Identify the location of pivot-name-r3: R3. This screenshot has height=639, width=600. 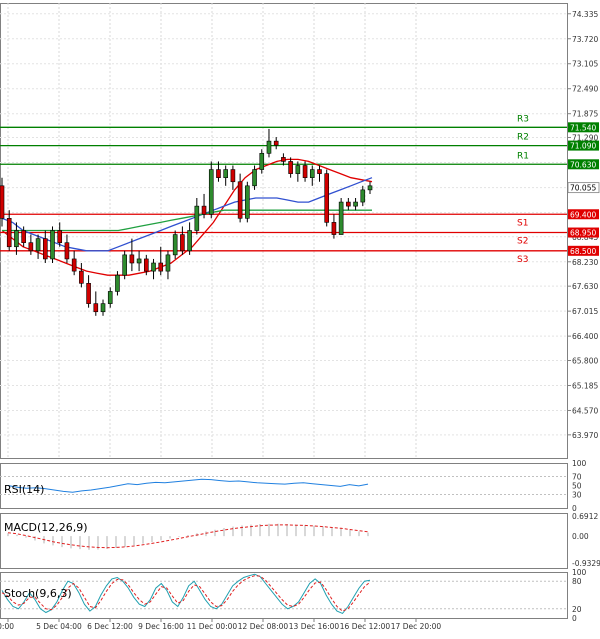
(523, 119).